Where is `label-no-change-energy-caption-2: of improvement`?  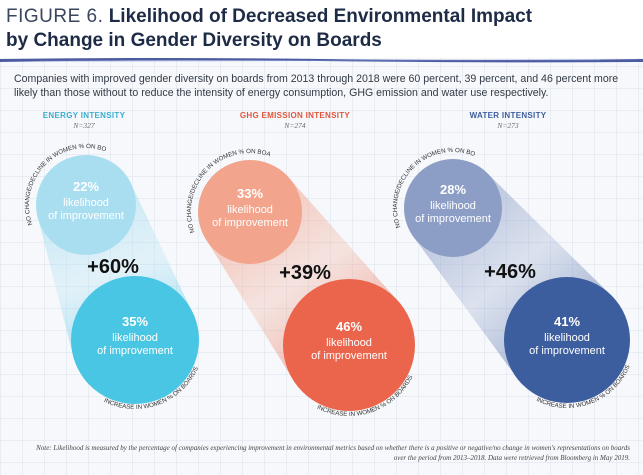 label-no-change-energy-caption-2: of improvement is located at coordinates (86, 216).